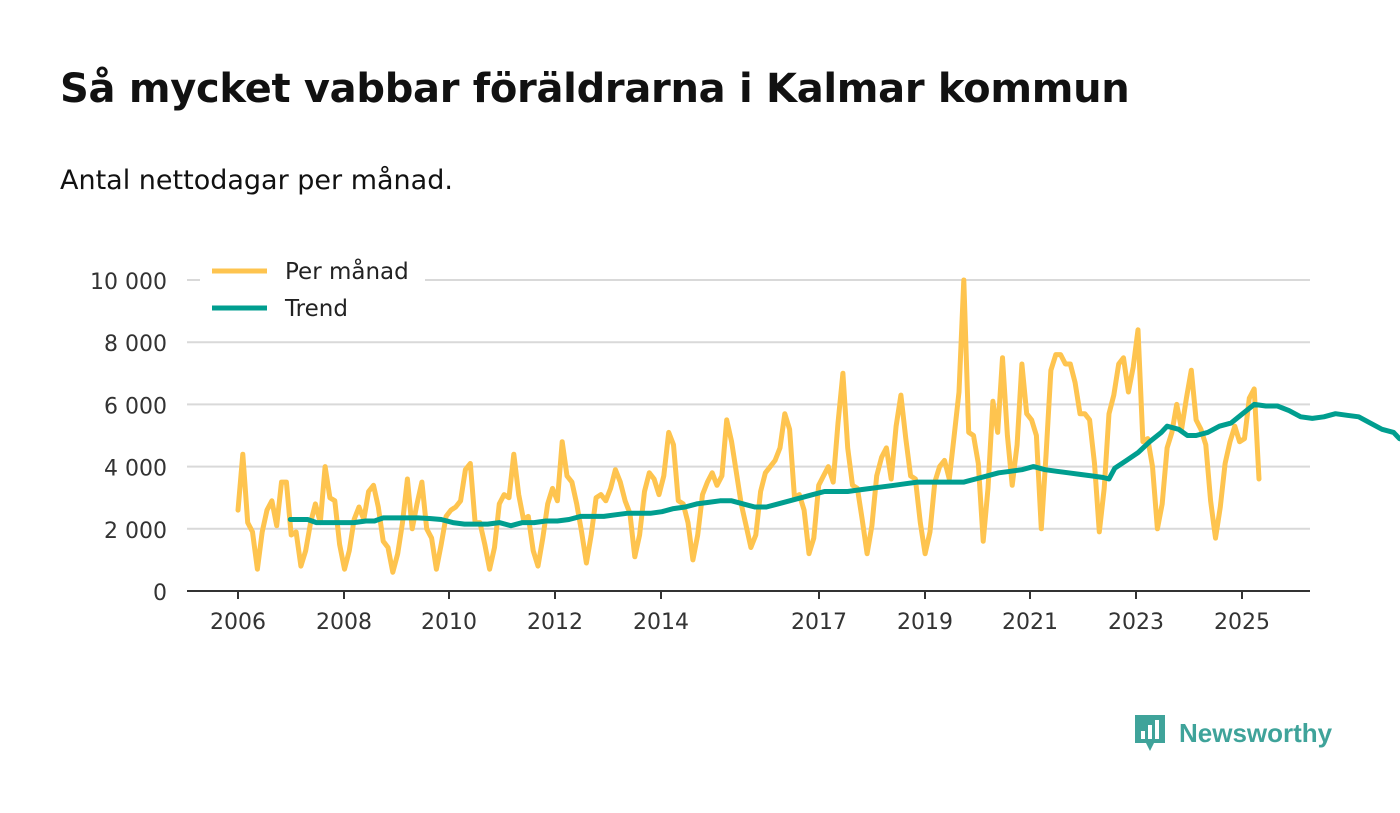 The width and height of the screenshot is (1400, 813). What do you see at coordinates (238, 622) in the screenshot?
I see `x-tick-label: 2006` at bounding box center [238, 622].